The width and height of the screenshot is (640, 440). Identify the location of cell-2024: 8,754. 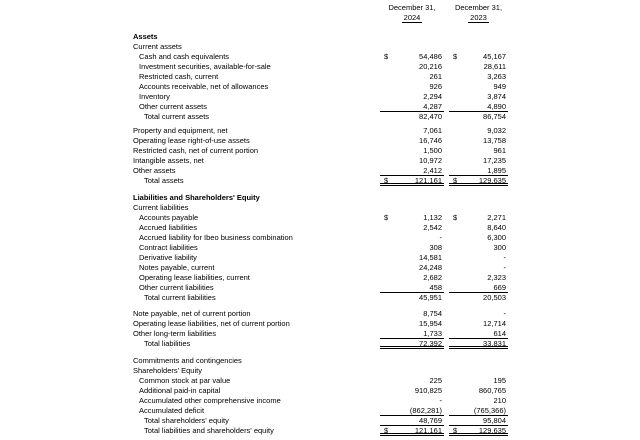
(412, 314).